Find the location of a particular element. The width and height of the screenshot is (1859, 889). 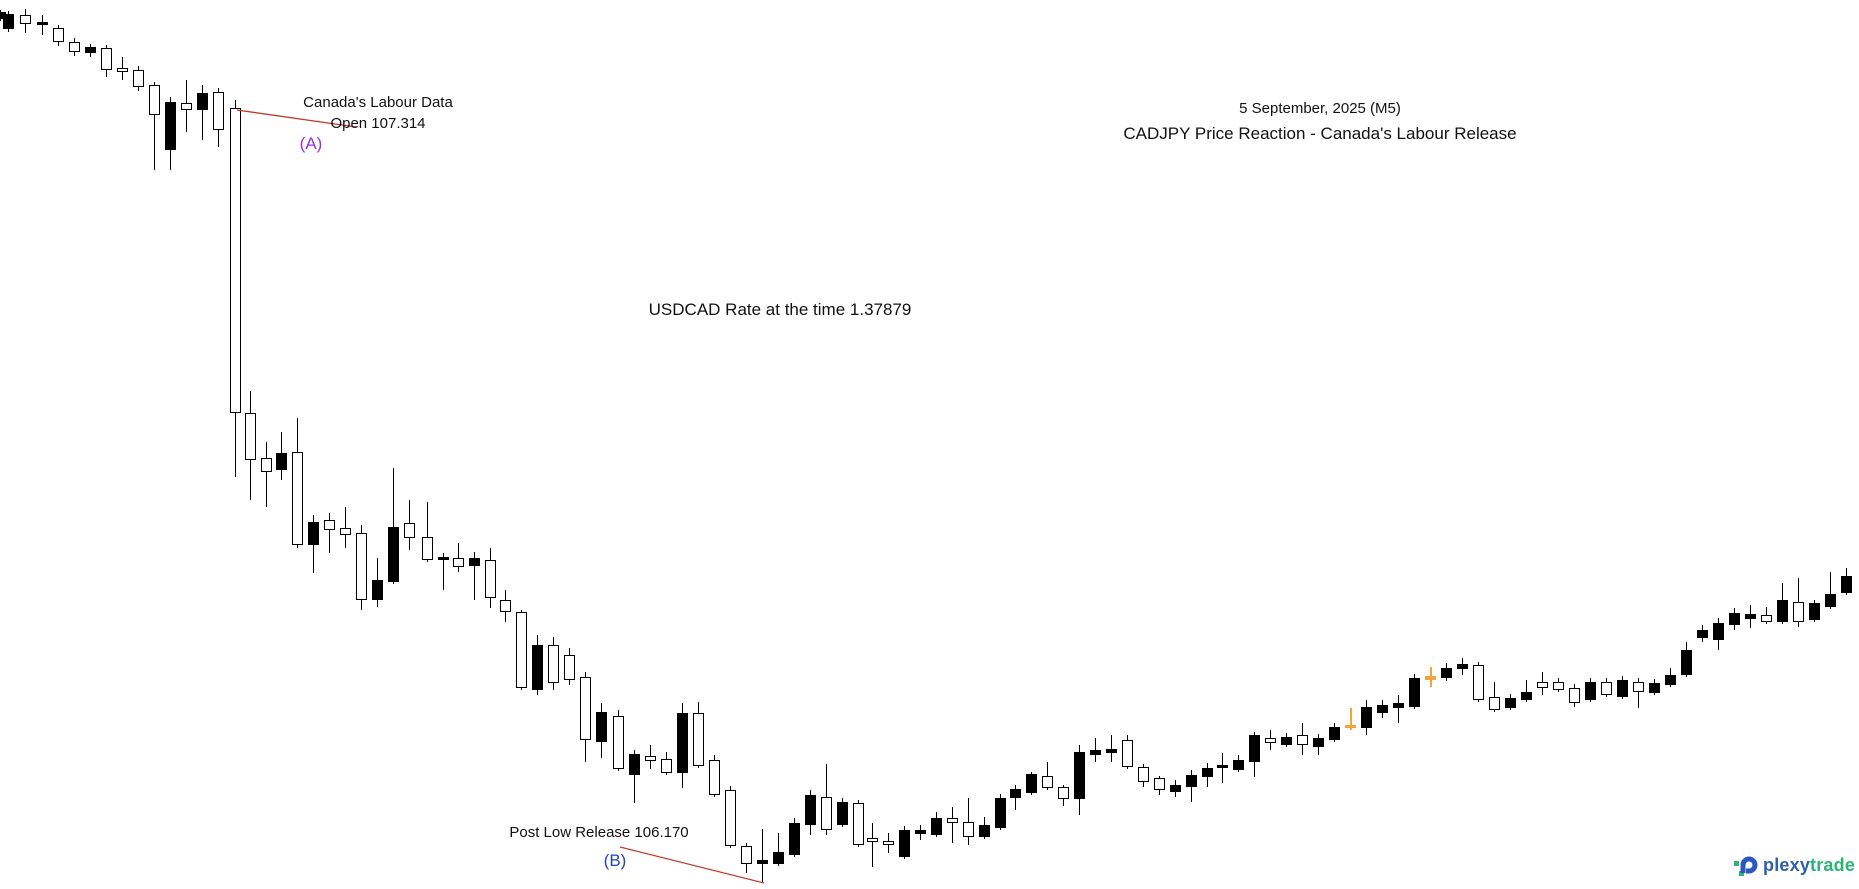

plexytrade-logo-text: plexytrade is located at coordinates (1809, 865).